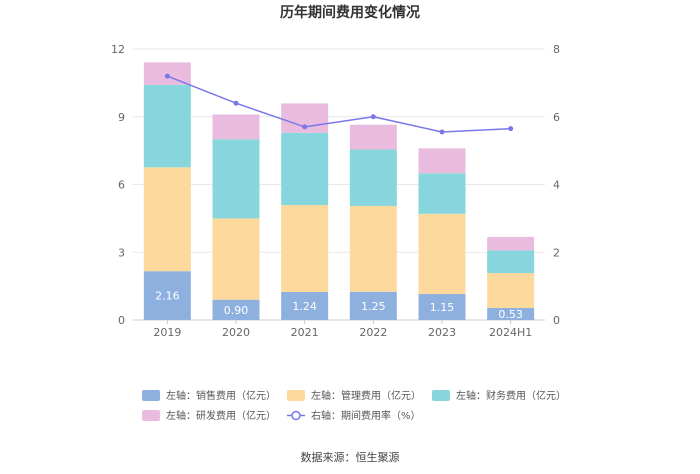 The height and width of the screenshot is (474, 700). I want to click on left-axis-ticks: 0 3 6 9 12, so click(118, 185).